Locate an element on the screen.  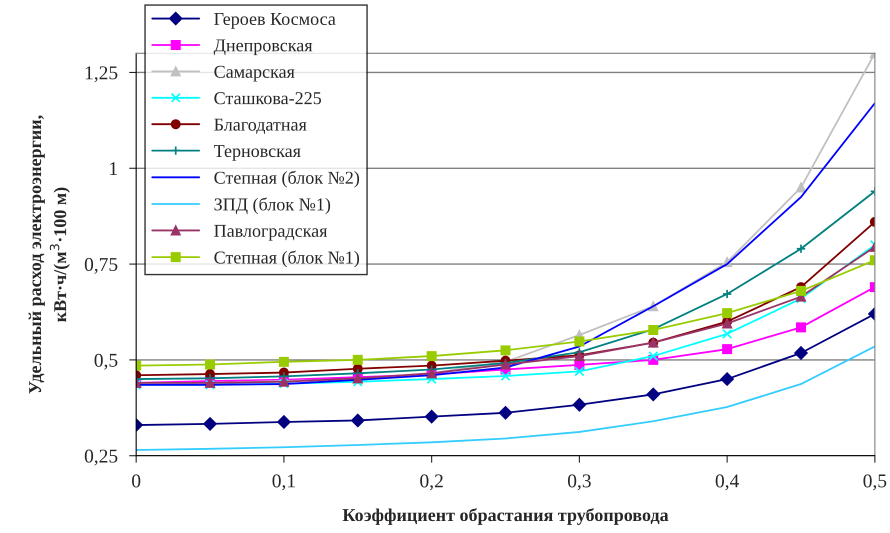
legend-label: Павлоградская is located at coordinates (271, 232).